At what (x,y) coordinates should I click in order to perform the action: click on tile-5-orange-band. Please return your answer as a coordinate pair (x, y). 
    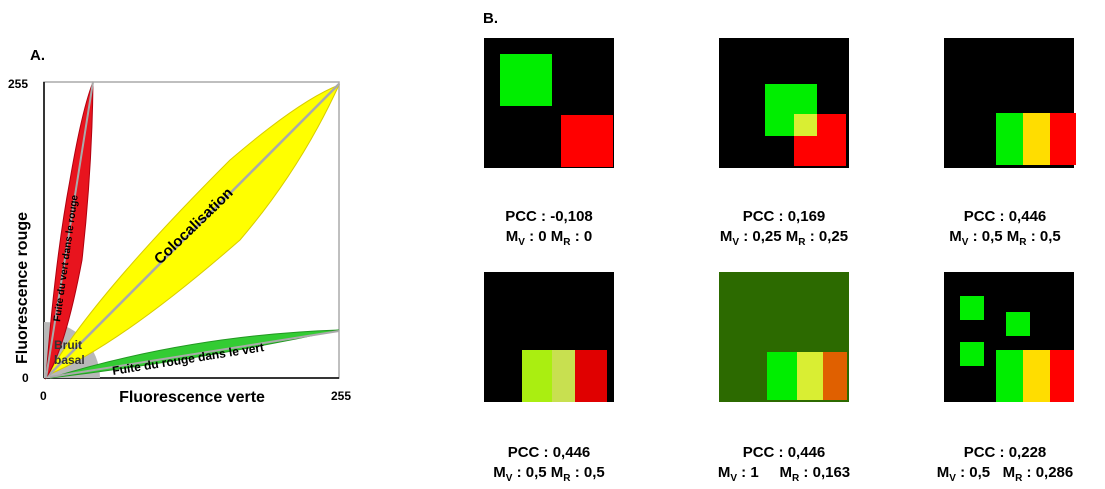
    Looking at the image, I should click on (835, 376).